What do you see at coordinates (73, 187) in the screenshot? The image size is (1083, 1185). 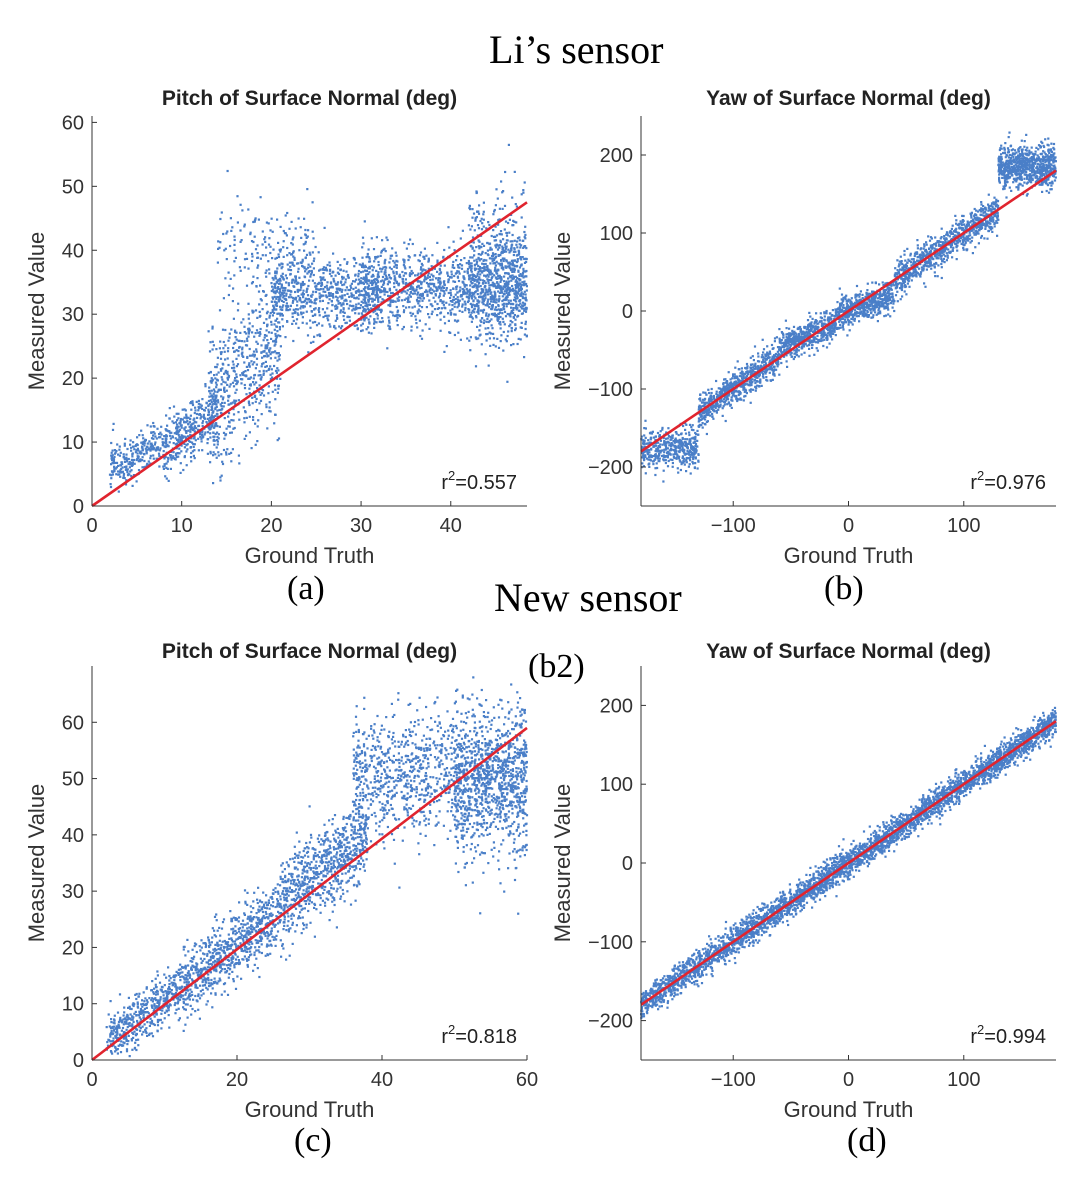 I see `y-tick-label: 50` at bounding box center [73, 187].